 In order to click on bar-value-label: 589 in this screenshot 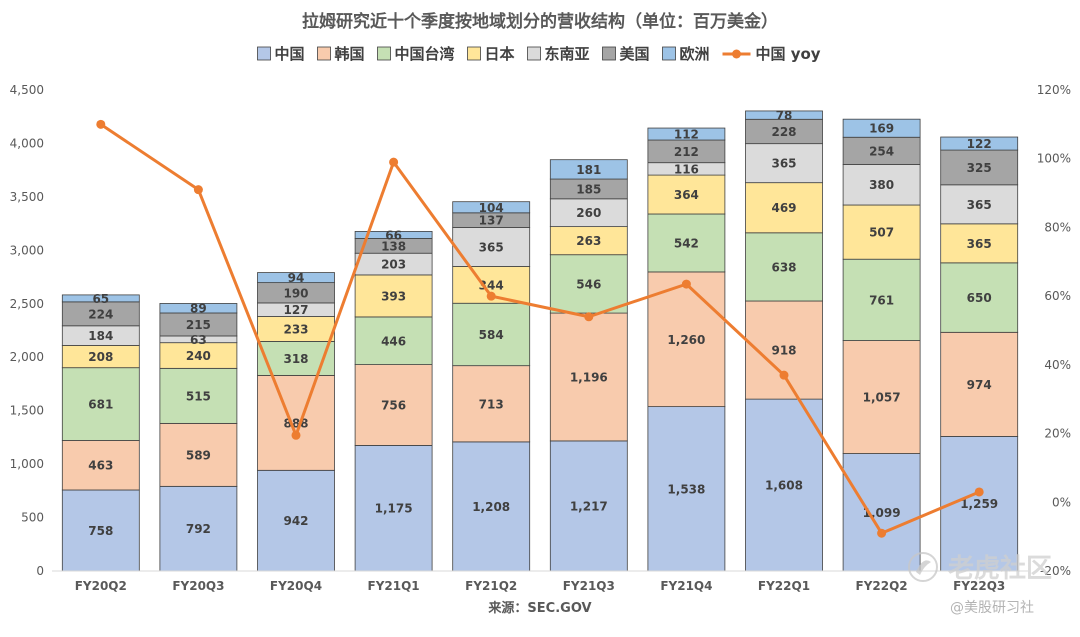, I will do `click(198, 455)`.